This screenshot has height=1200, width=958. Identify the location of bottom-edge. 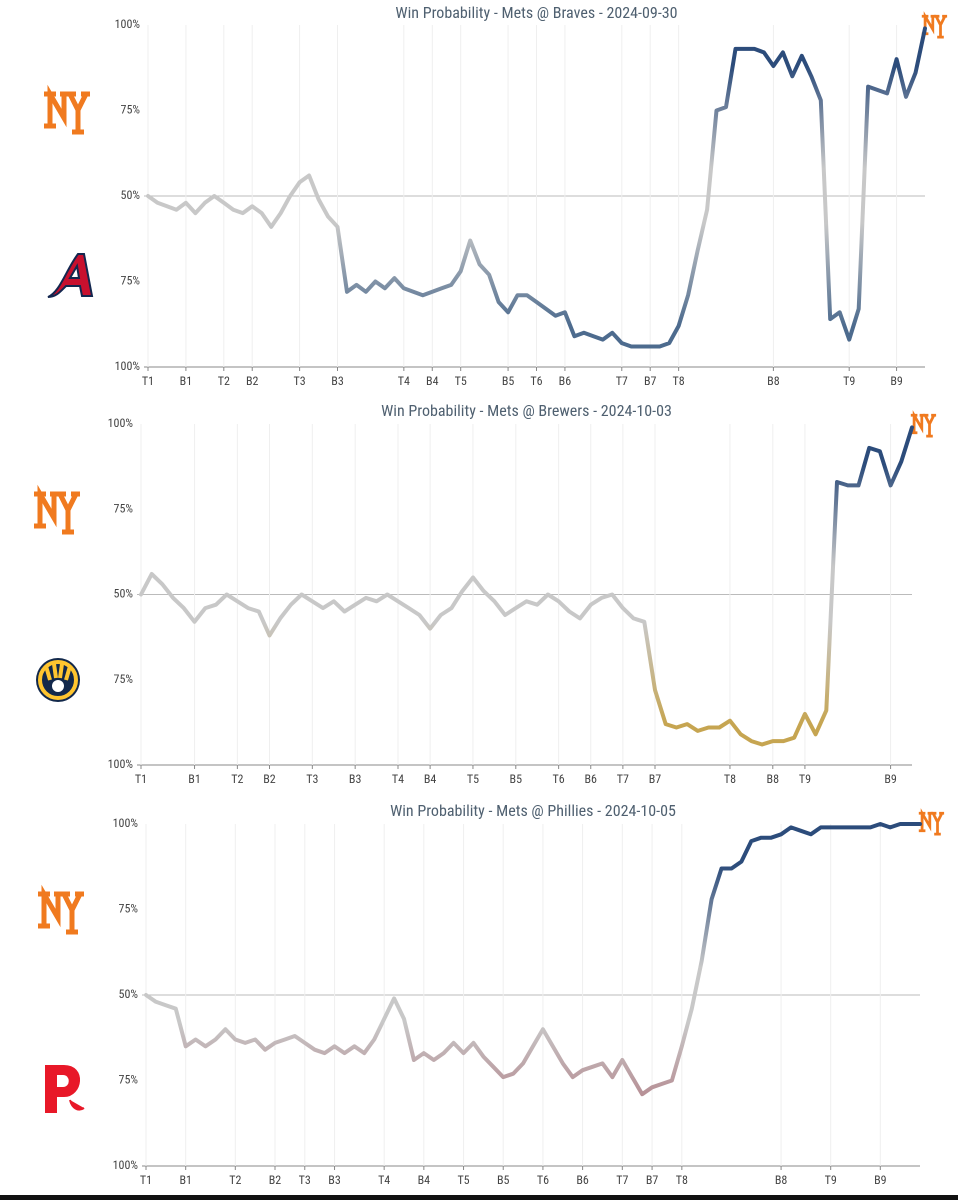
(479, 1197).